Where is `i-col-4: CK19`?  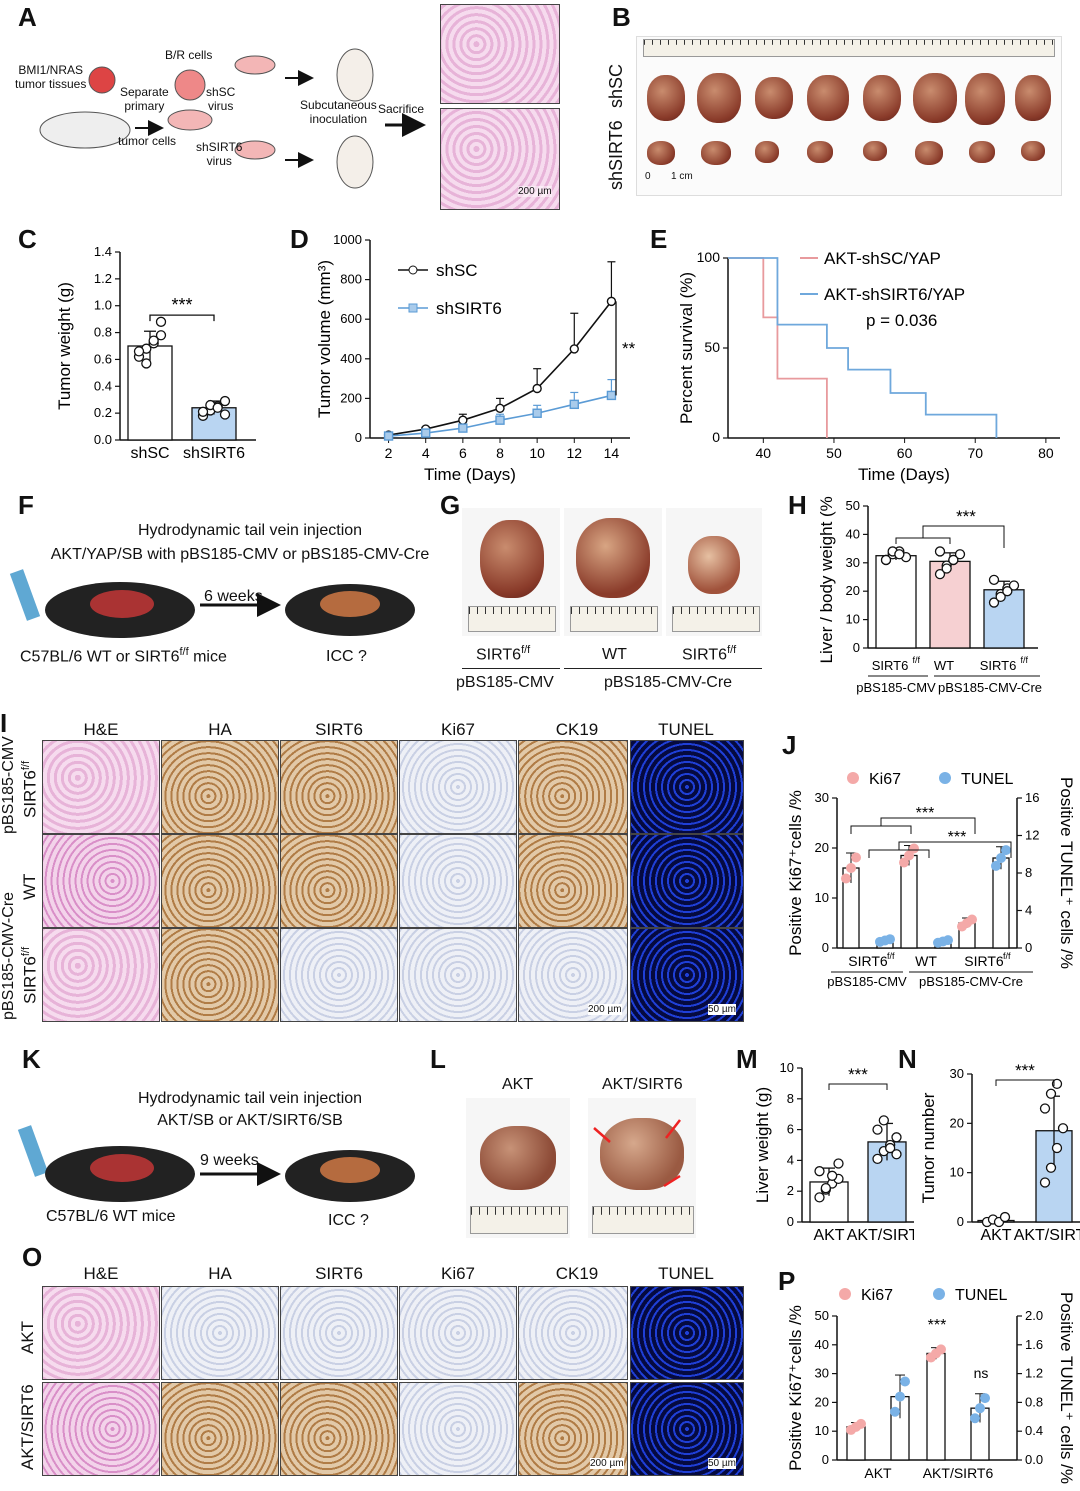
i-col-4: CK19 is located at coordinates (577, 729).